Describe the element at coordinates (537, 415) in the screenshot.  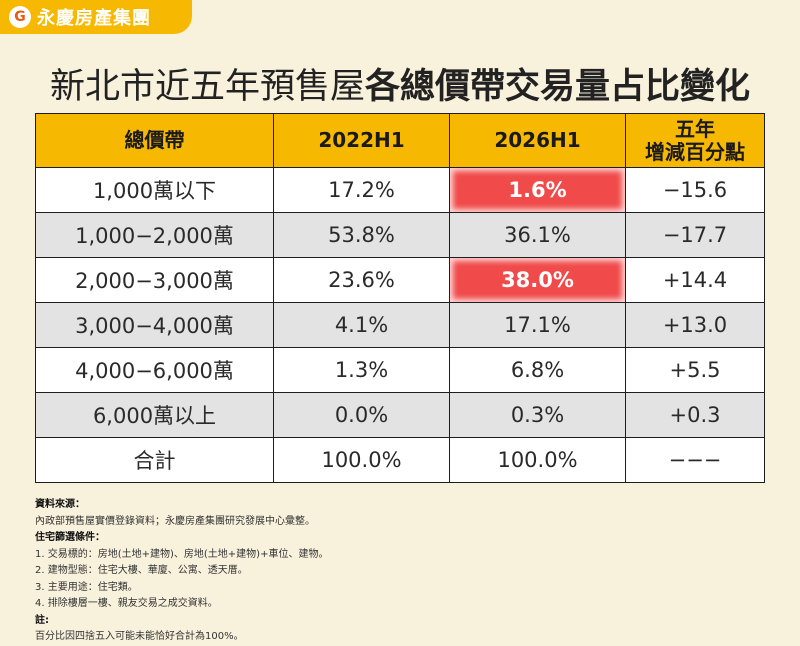
I see `cell-2026h1: 0.3%` at that location.